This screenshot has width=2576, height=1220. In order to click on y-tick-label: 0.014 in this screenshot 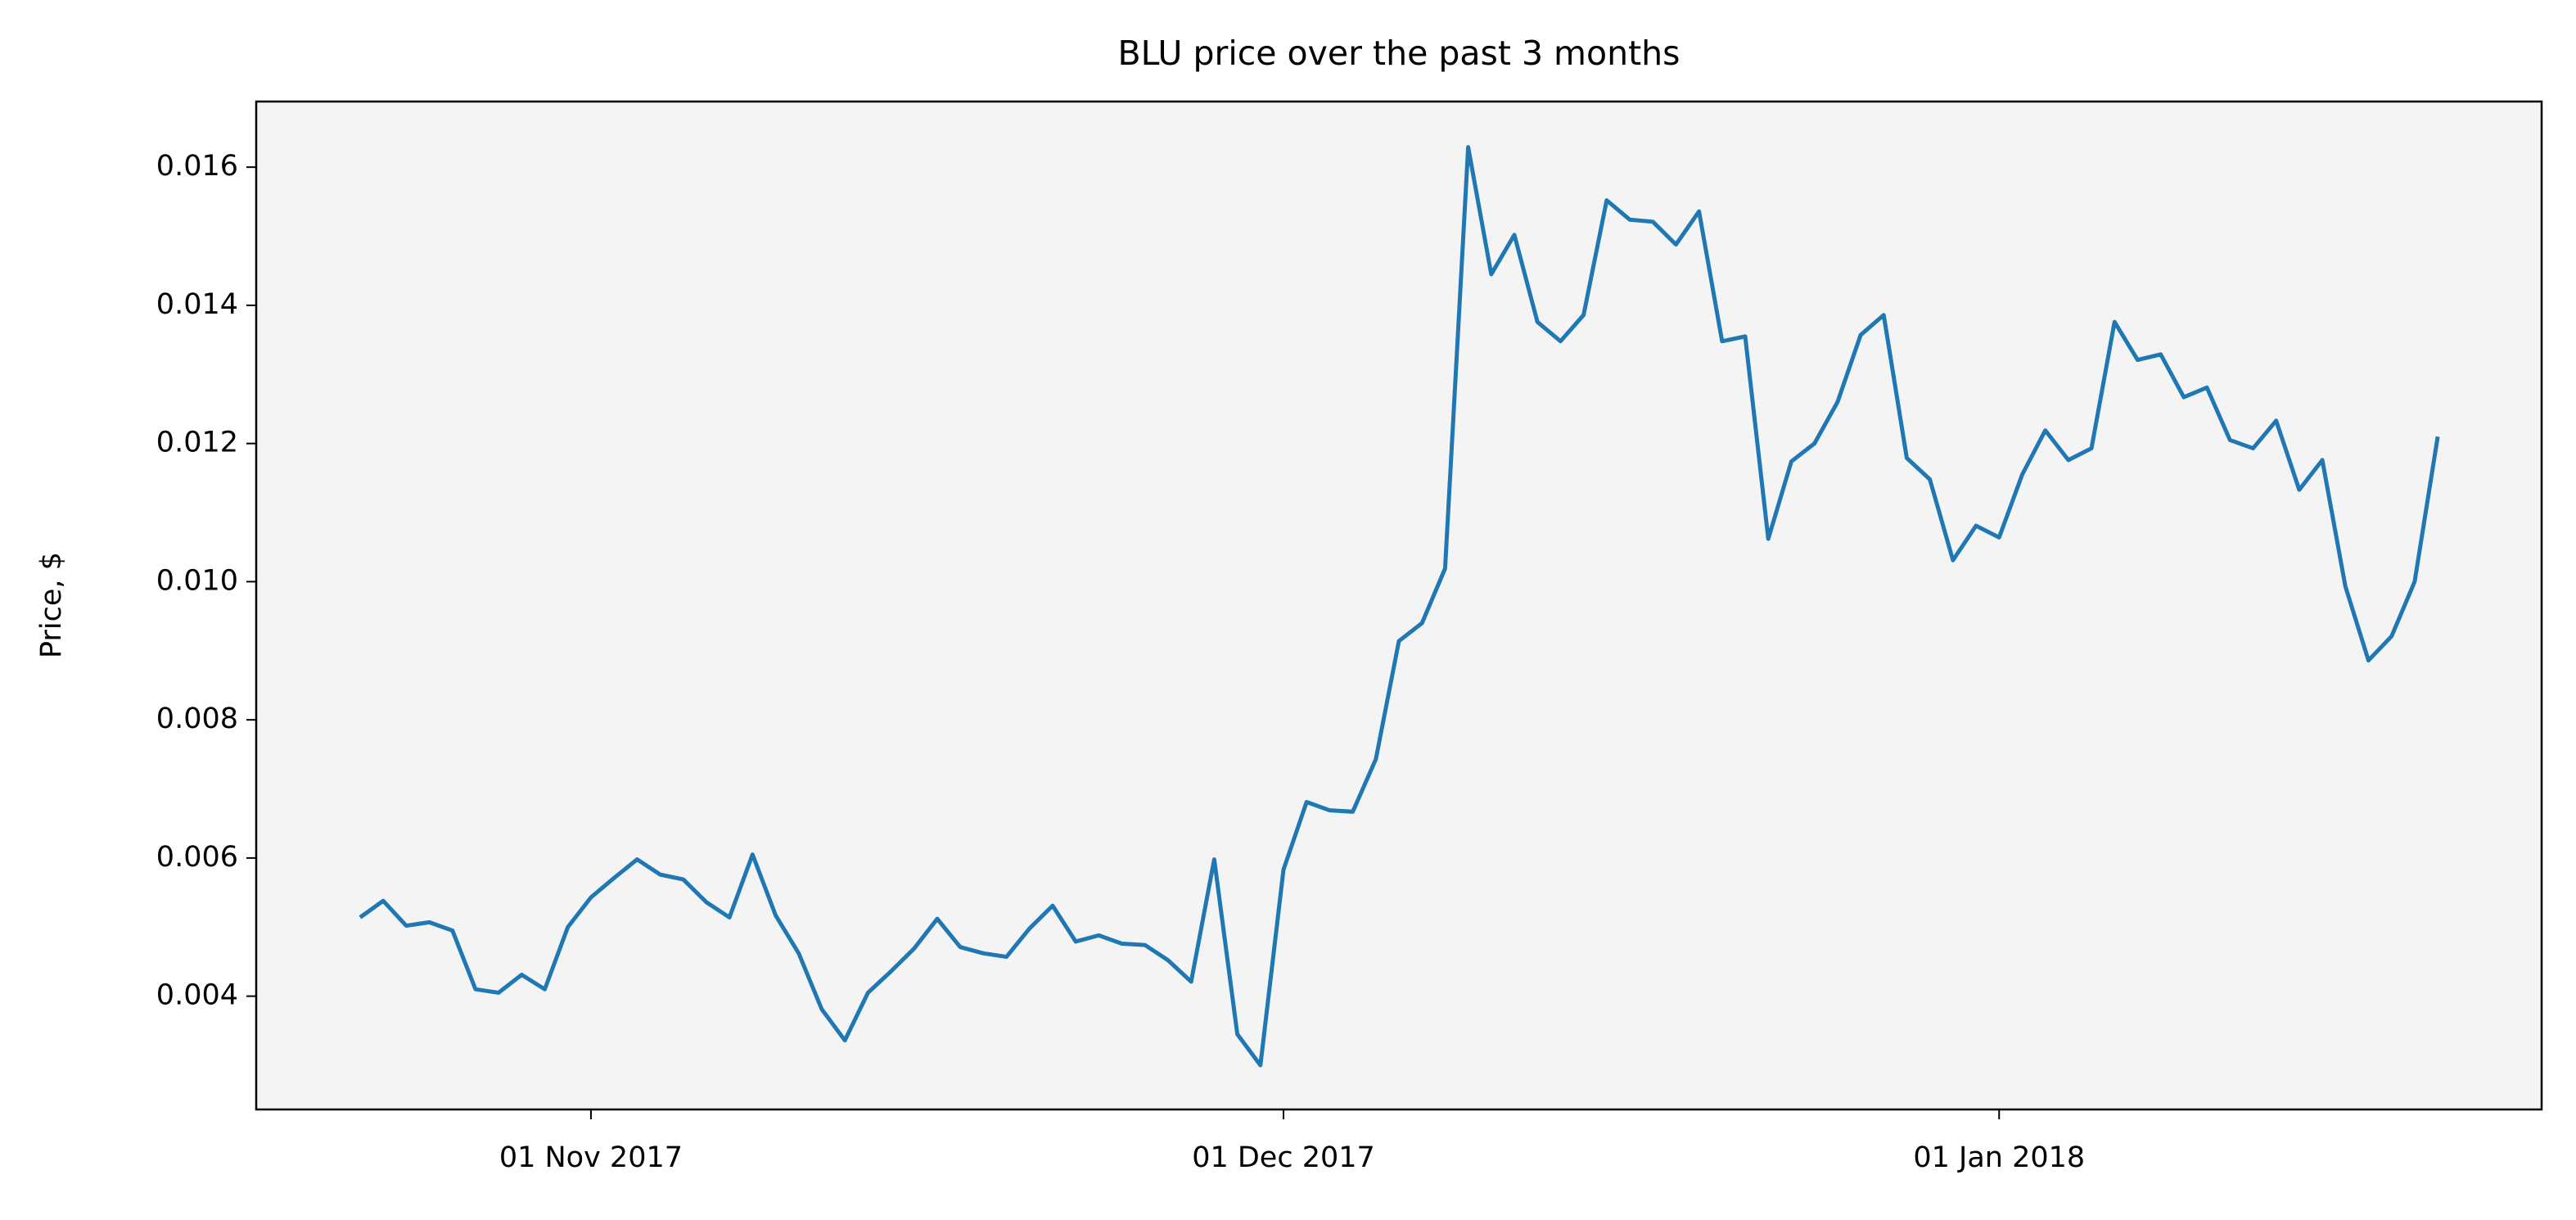, I will do `click(197, 304)`.